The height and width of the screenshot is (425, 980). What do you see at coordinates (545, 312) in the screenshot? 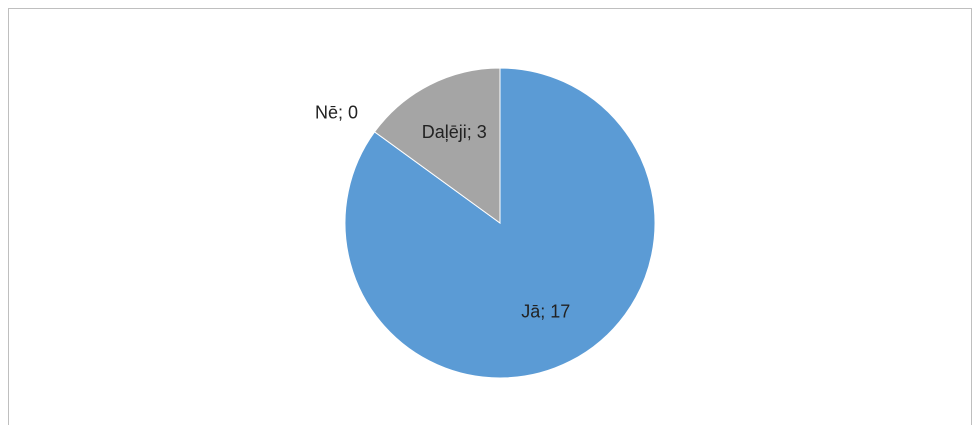
I see `data-label: Jā; 17` at bounding box center [545, 312].